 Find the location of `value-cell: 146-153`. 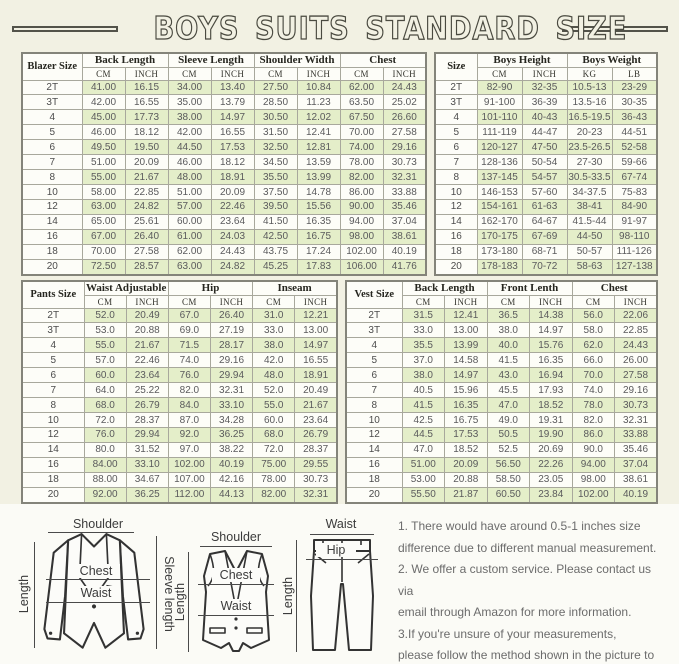

value-cell: 146-153 is located at coordinates (499, 192).